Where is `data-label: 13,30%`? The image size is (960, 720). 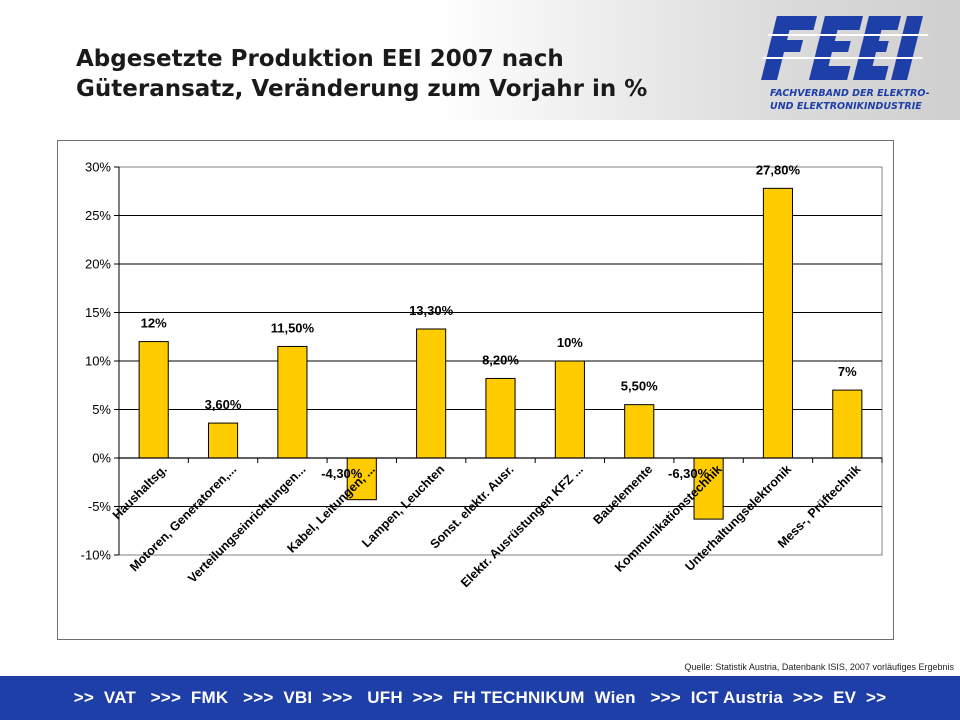 data-label: 13,30% is located at coordinates (431, 310).